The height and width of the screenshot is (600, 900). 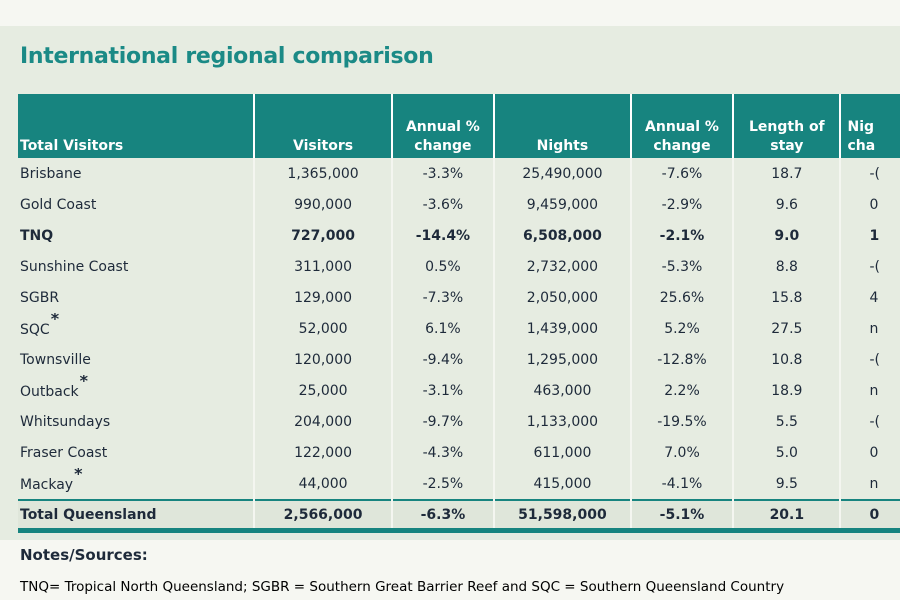 I want to click on visitors-change-cell: -9.7%, so click(x=443, y=421).